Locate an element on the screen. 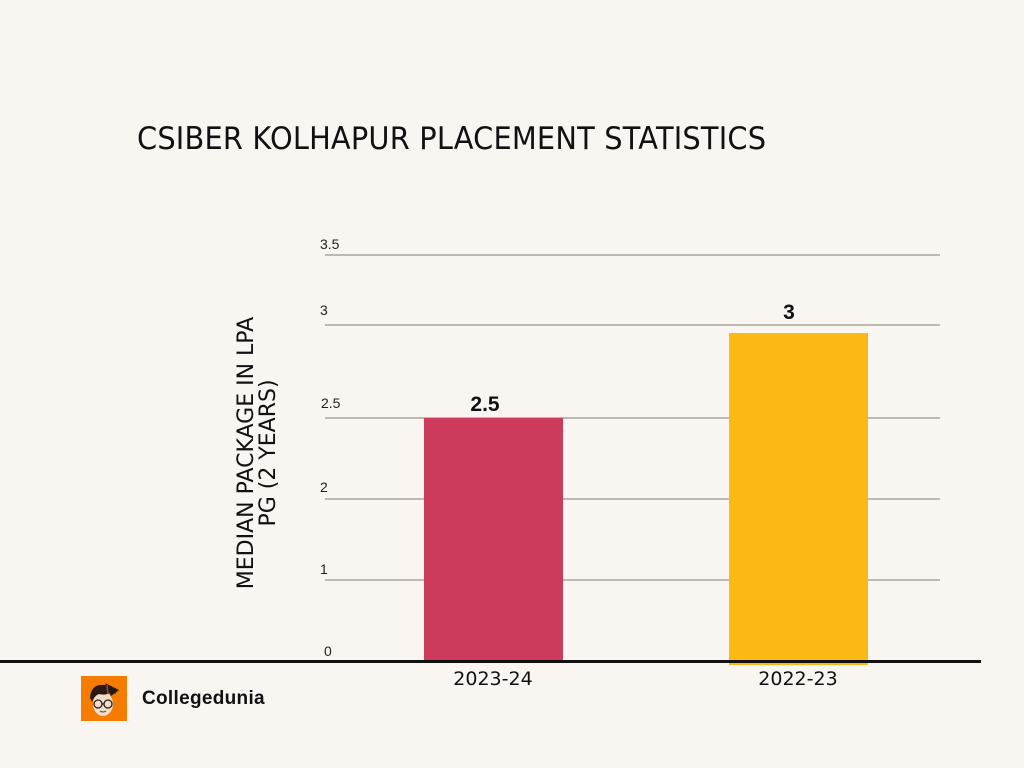  y-tick-0: 0 is located at coordinates (328, 651).